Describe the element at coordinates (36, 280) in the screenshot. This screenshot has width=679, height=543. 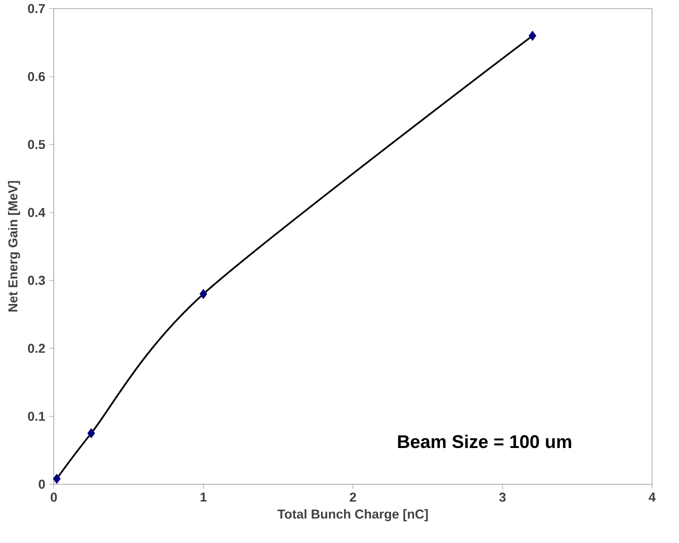
I see `y-tick-label: 0.3` at that location.